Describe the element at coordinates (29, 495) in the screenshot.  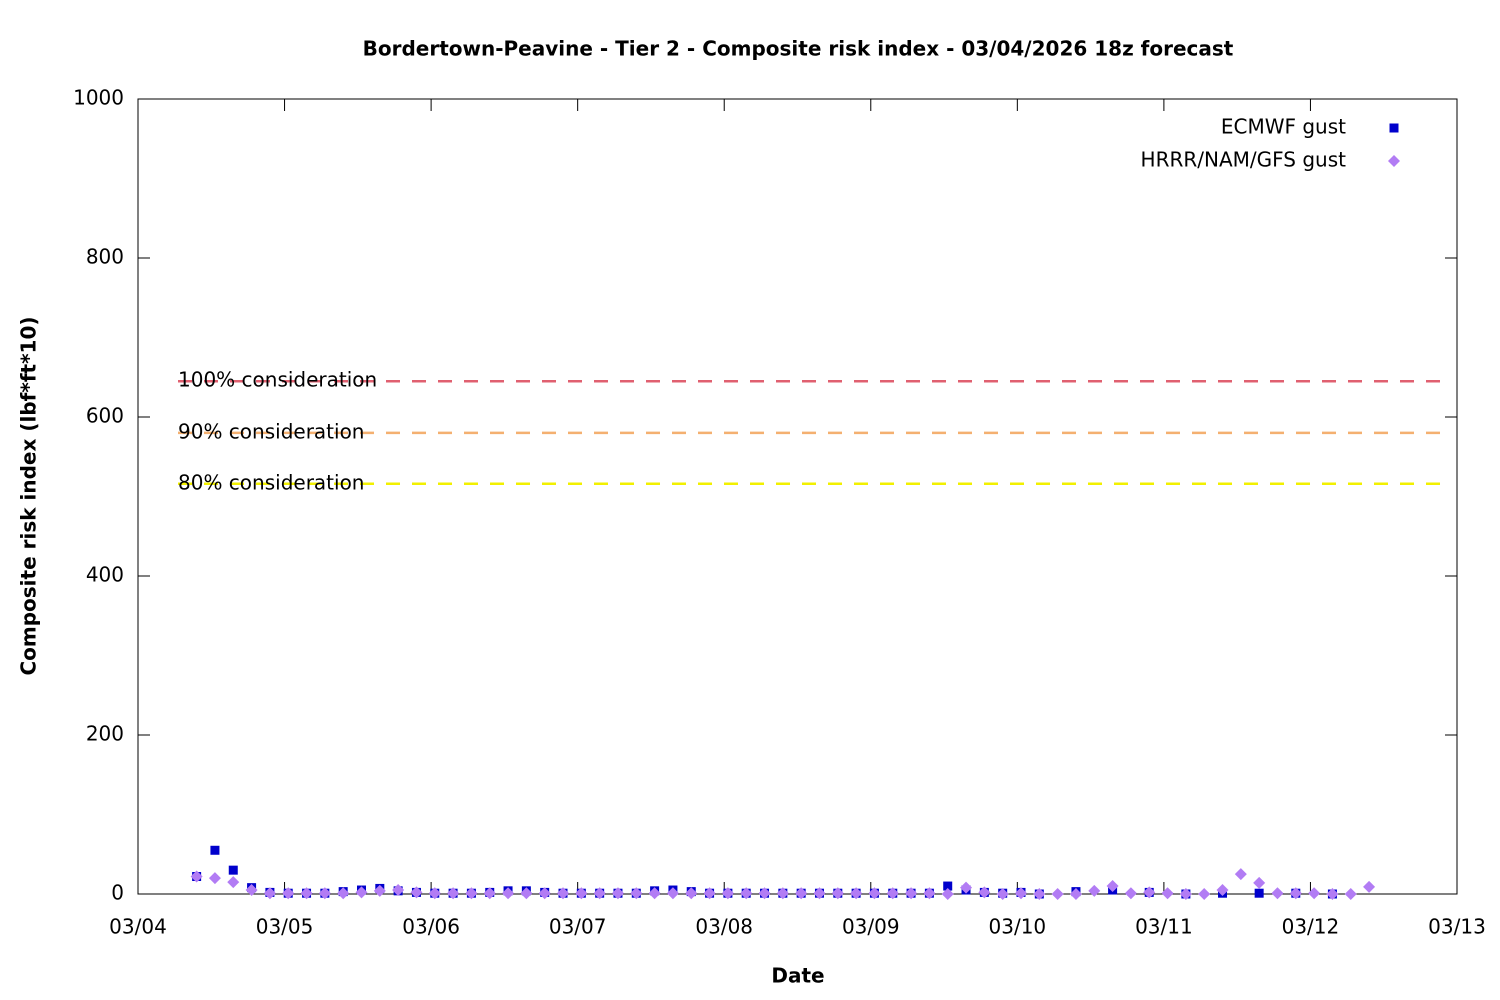
I see `y-axis-label: Composite risk index (lbf*ft*10)` at that location.